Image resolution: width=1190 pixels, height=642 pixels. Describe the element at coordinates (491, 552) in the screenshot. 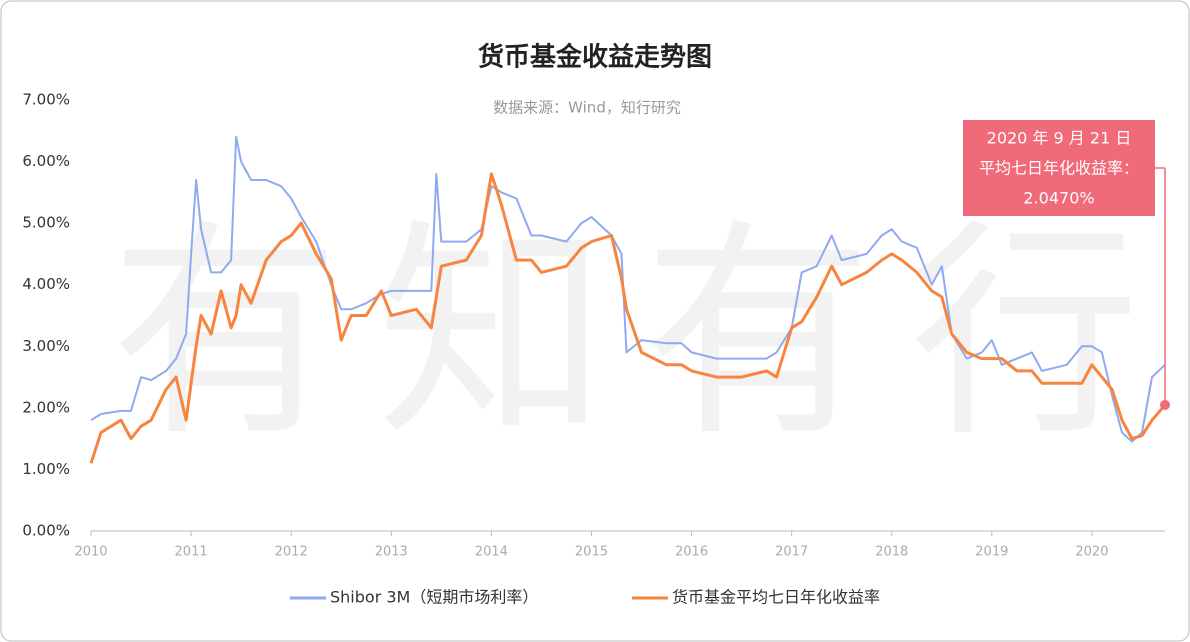

I see `x-tick-label: 2014` at that location.